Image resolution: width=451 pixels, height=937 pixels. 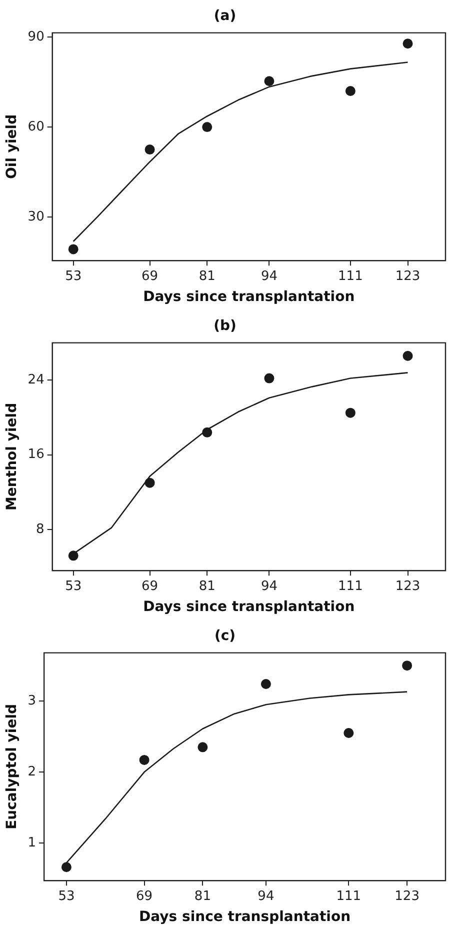 What do you see at coordinates (36, 380) in the screenshot?
I see `y-tick-label: 24` at bounding box center [36, 380].